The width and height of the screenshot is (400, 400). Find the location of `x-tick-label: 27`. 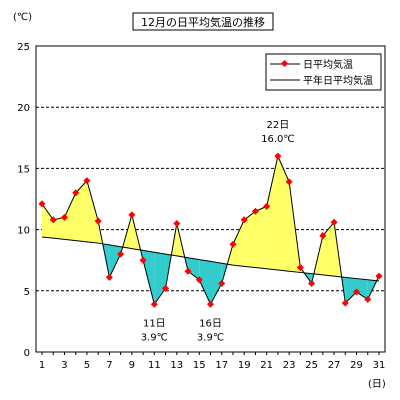

x-tick-label: 27 is located at coordinates (334, 365).